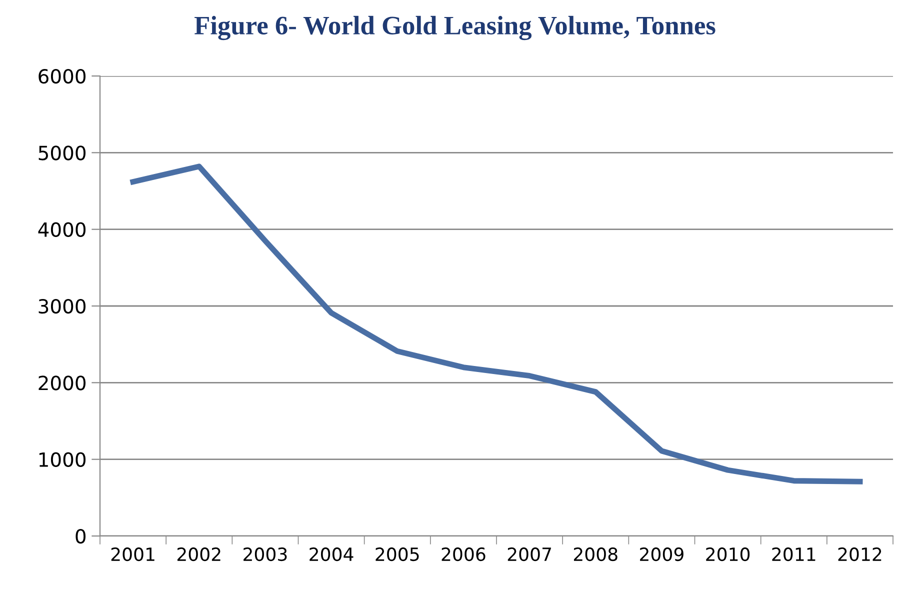 This screenshot has width=910, height=591. Describe the element at coordinates (265, 554) in the screenshot. I see `x-tick-label: 2003` at that location.